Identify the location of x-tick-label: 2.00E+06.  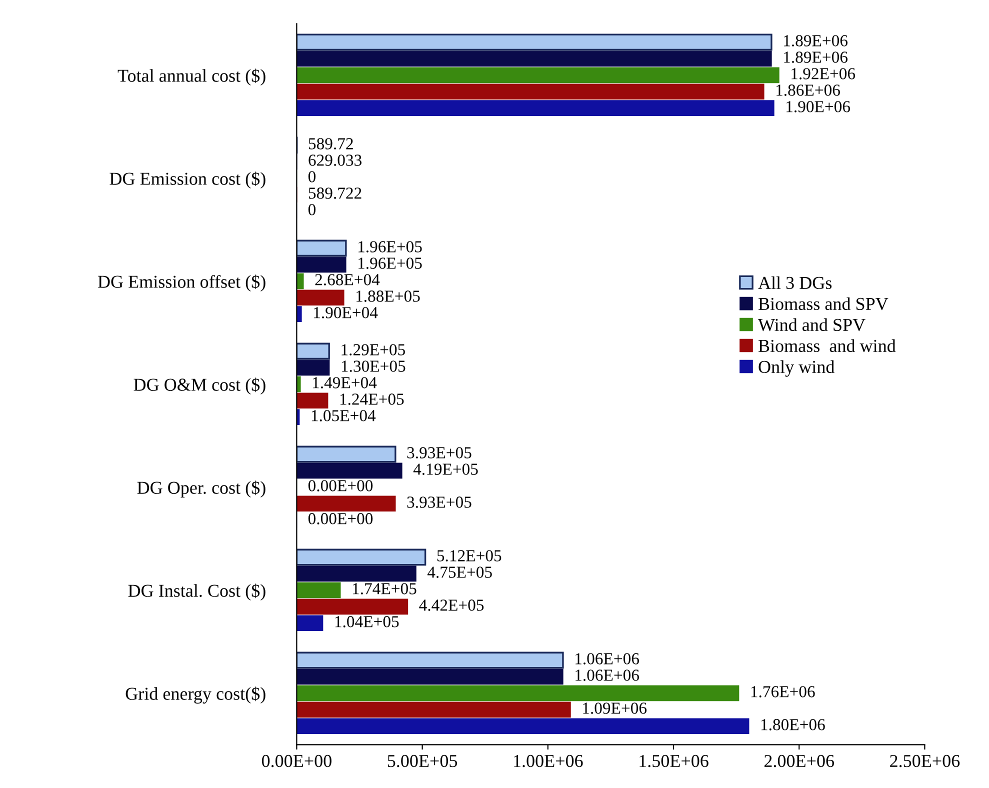
(799, 761).